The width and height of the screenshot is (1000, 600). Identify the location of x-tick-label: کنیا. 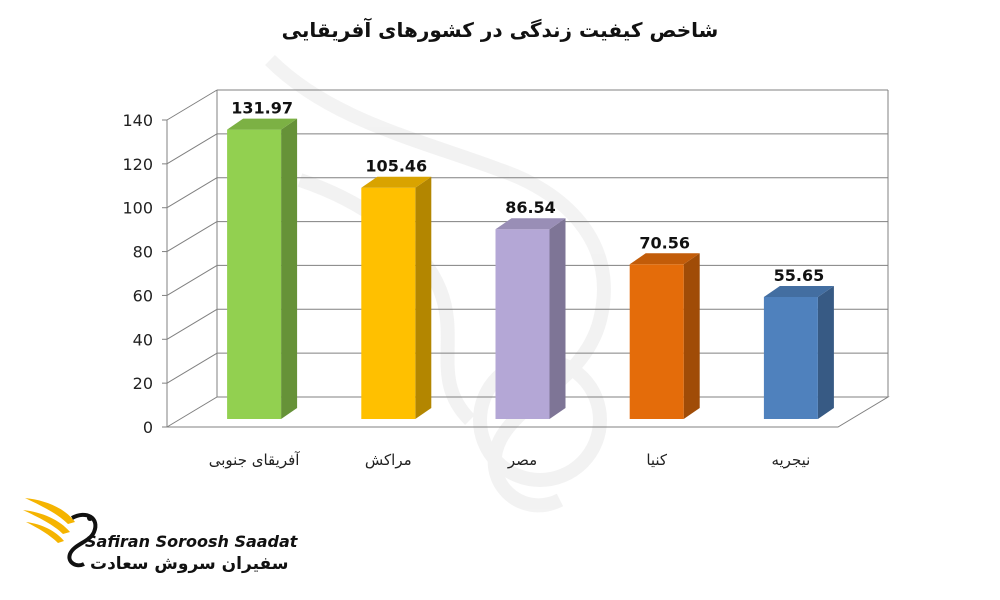
(657, 460).